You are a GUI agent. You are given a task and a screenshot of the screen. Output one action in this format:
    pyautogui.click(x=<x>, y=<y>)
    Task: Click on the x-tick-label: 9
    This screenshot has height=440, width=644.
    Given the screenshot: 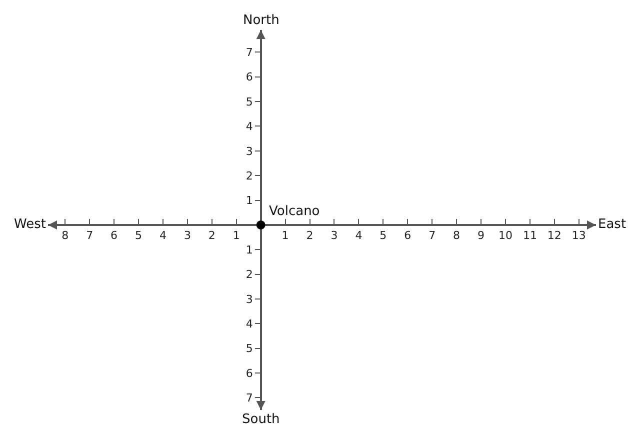 What is the action you would take?
    pyautogui.click(x=481, y=235)
    